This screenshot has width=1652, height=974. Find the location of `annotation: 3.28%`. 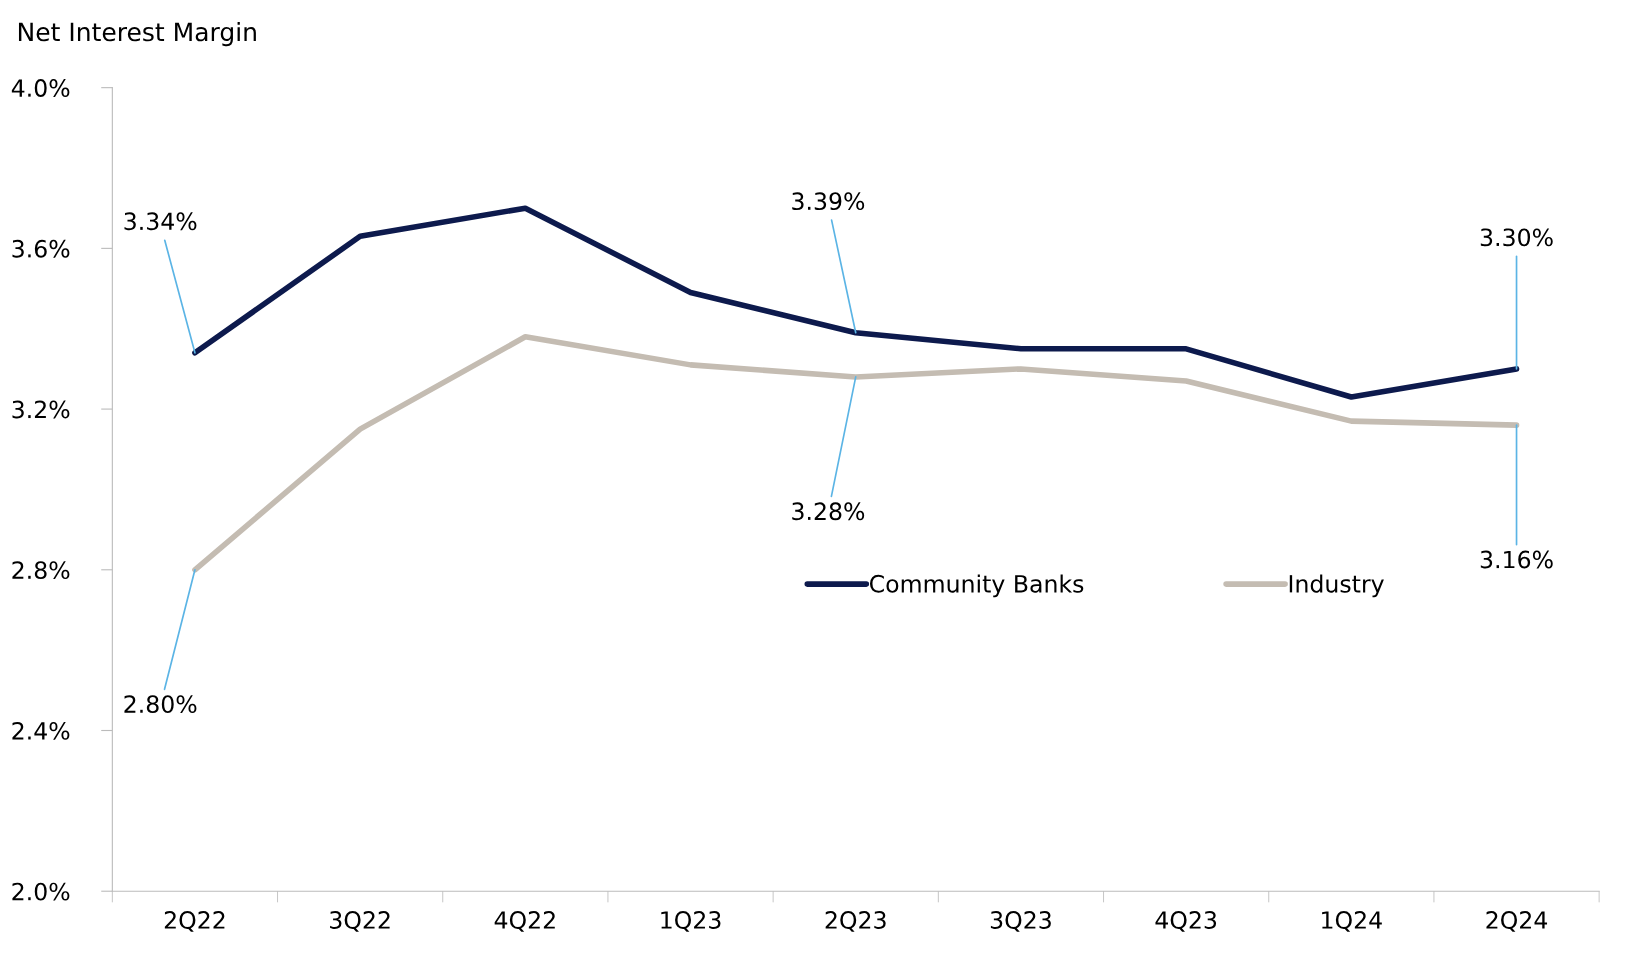

annotation: 3.28% is located at coordinates (828, 511).